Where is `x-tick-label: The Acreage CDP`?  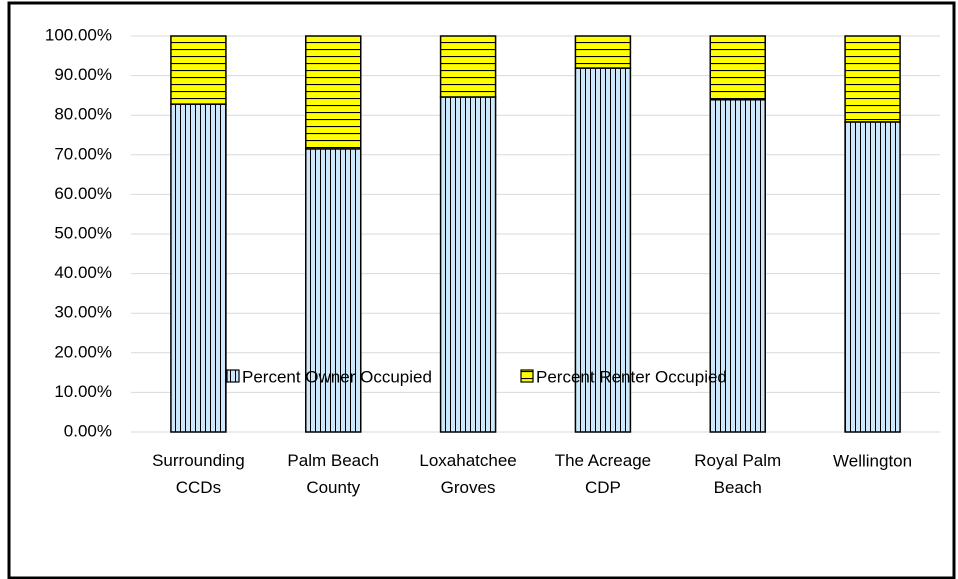
x-tick-label: The Acreage CDP is located at coordinates (603, 474).